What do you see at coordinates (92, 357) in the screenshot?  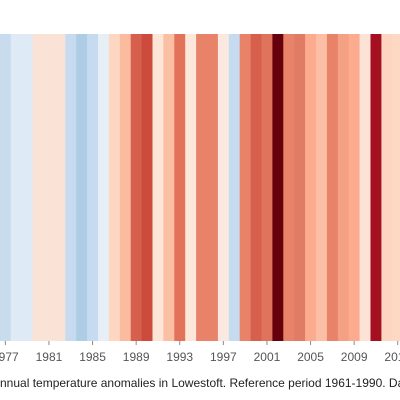 I see `tick-label-1985: 1985` at bounding box center [92, 357].